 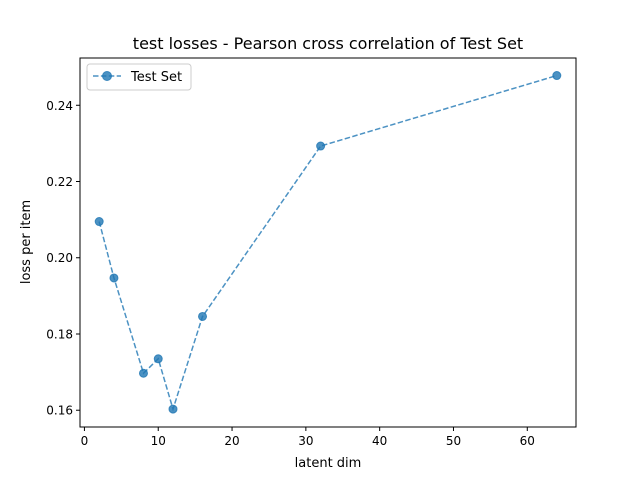 I want to click on x-tick-label: 50, so click(x=453, y=441).